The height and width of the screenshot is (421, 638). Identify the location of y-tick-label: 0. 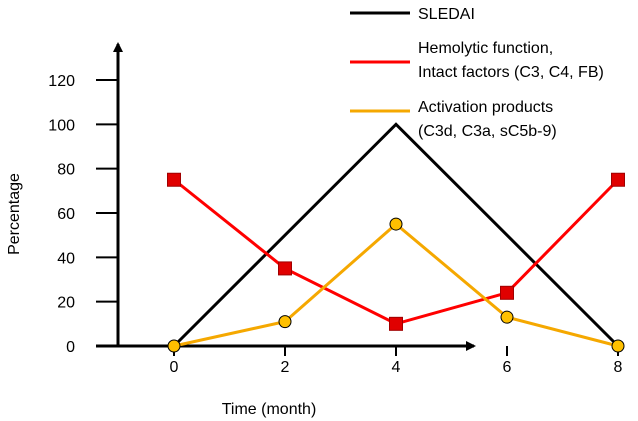
(70, 347).